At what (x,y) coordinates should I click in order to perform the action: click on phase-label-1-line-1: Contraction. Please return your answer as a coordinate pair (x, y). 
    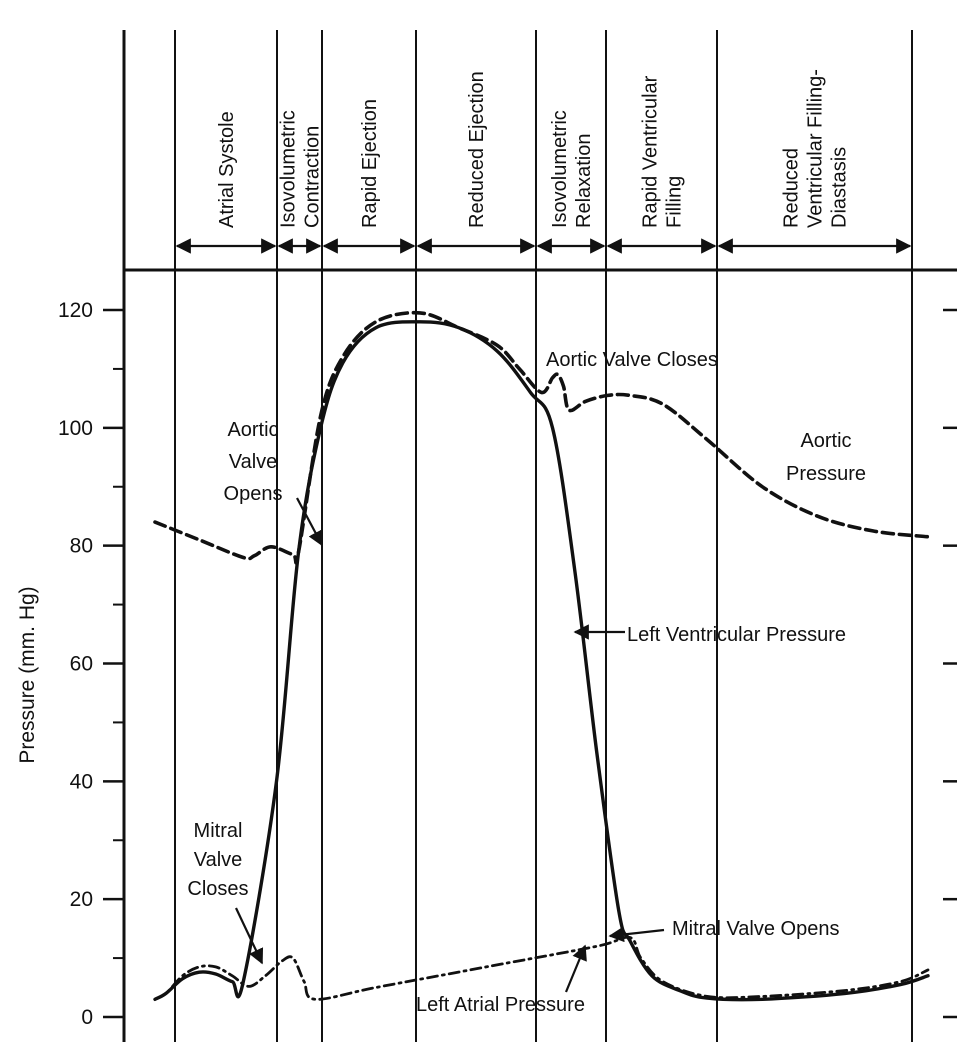
    Looking at the image, I should click on (313, 177).